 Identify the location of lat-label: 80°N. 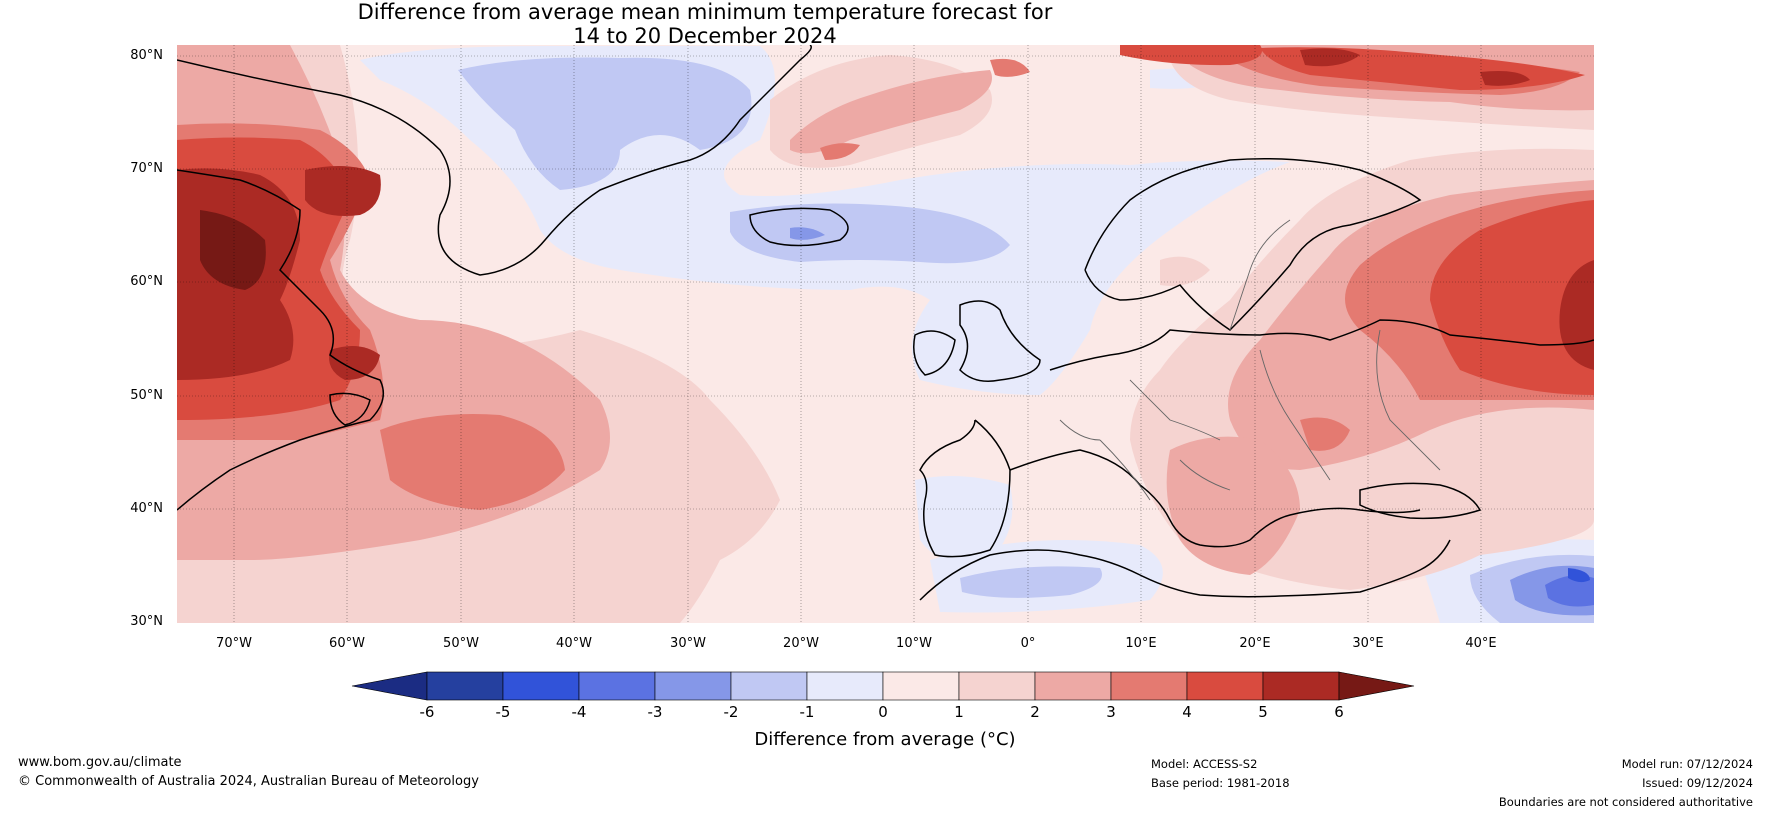
(146, 55).